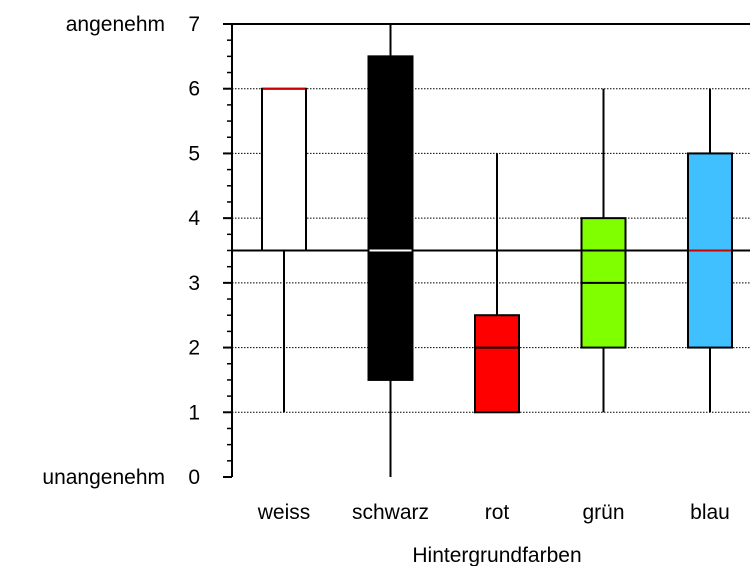 The image size is (750, 571). Describe the element at coordinates (710, 512) in the screenshot. I see `x-tick-label: blau` at that location.